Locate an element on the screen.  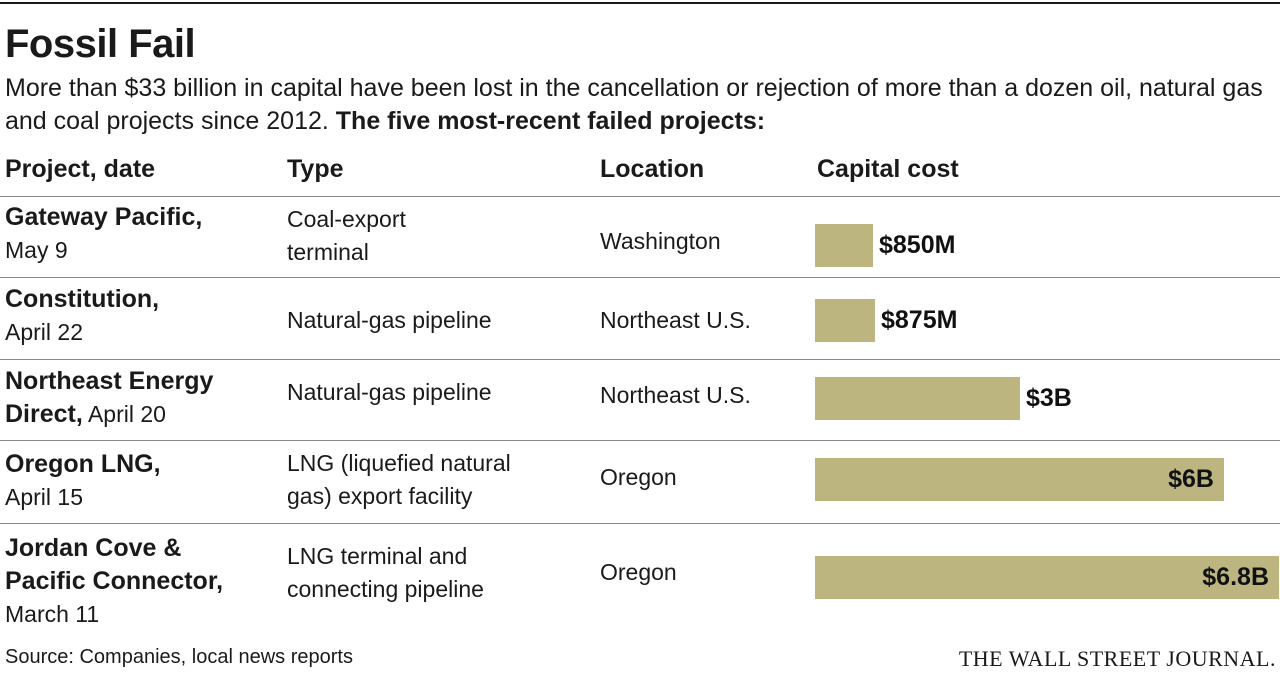
column-header-project: Project, date is located at coordinates (80, 169).